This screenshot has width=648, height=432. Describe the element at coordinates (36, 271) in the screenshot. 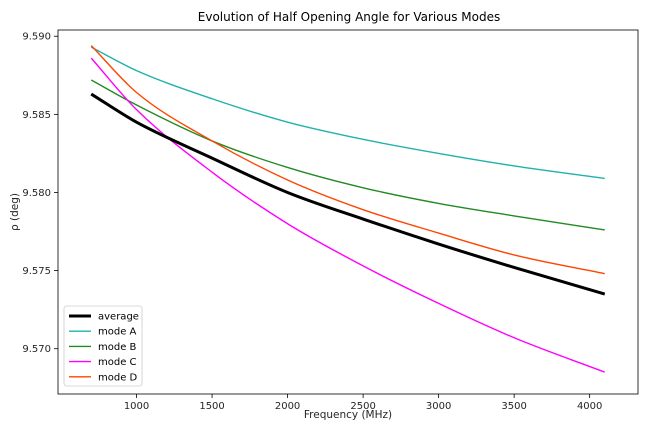

I see `y-tick-label: 9.575` at that location.